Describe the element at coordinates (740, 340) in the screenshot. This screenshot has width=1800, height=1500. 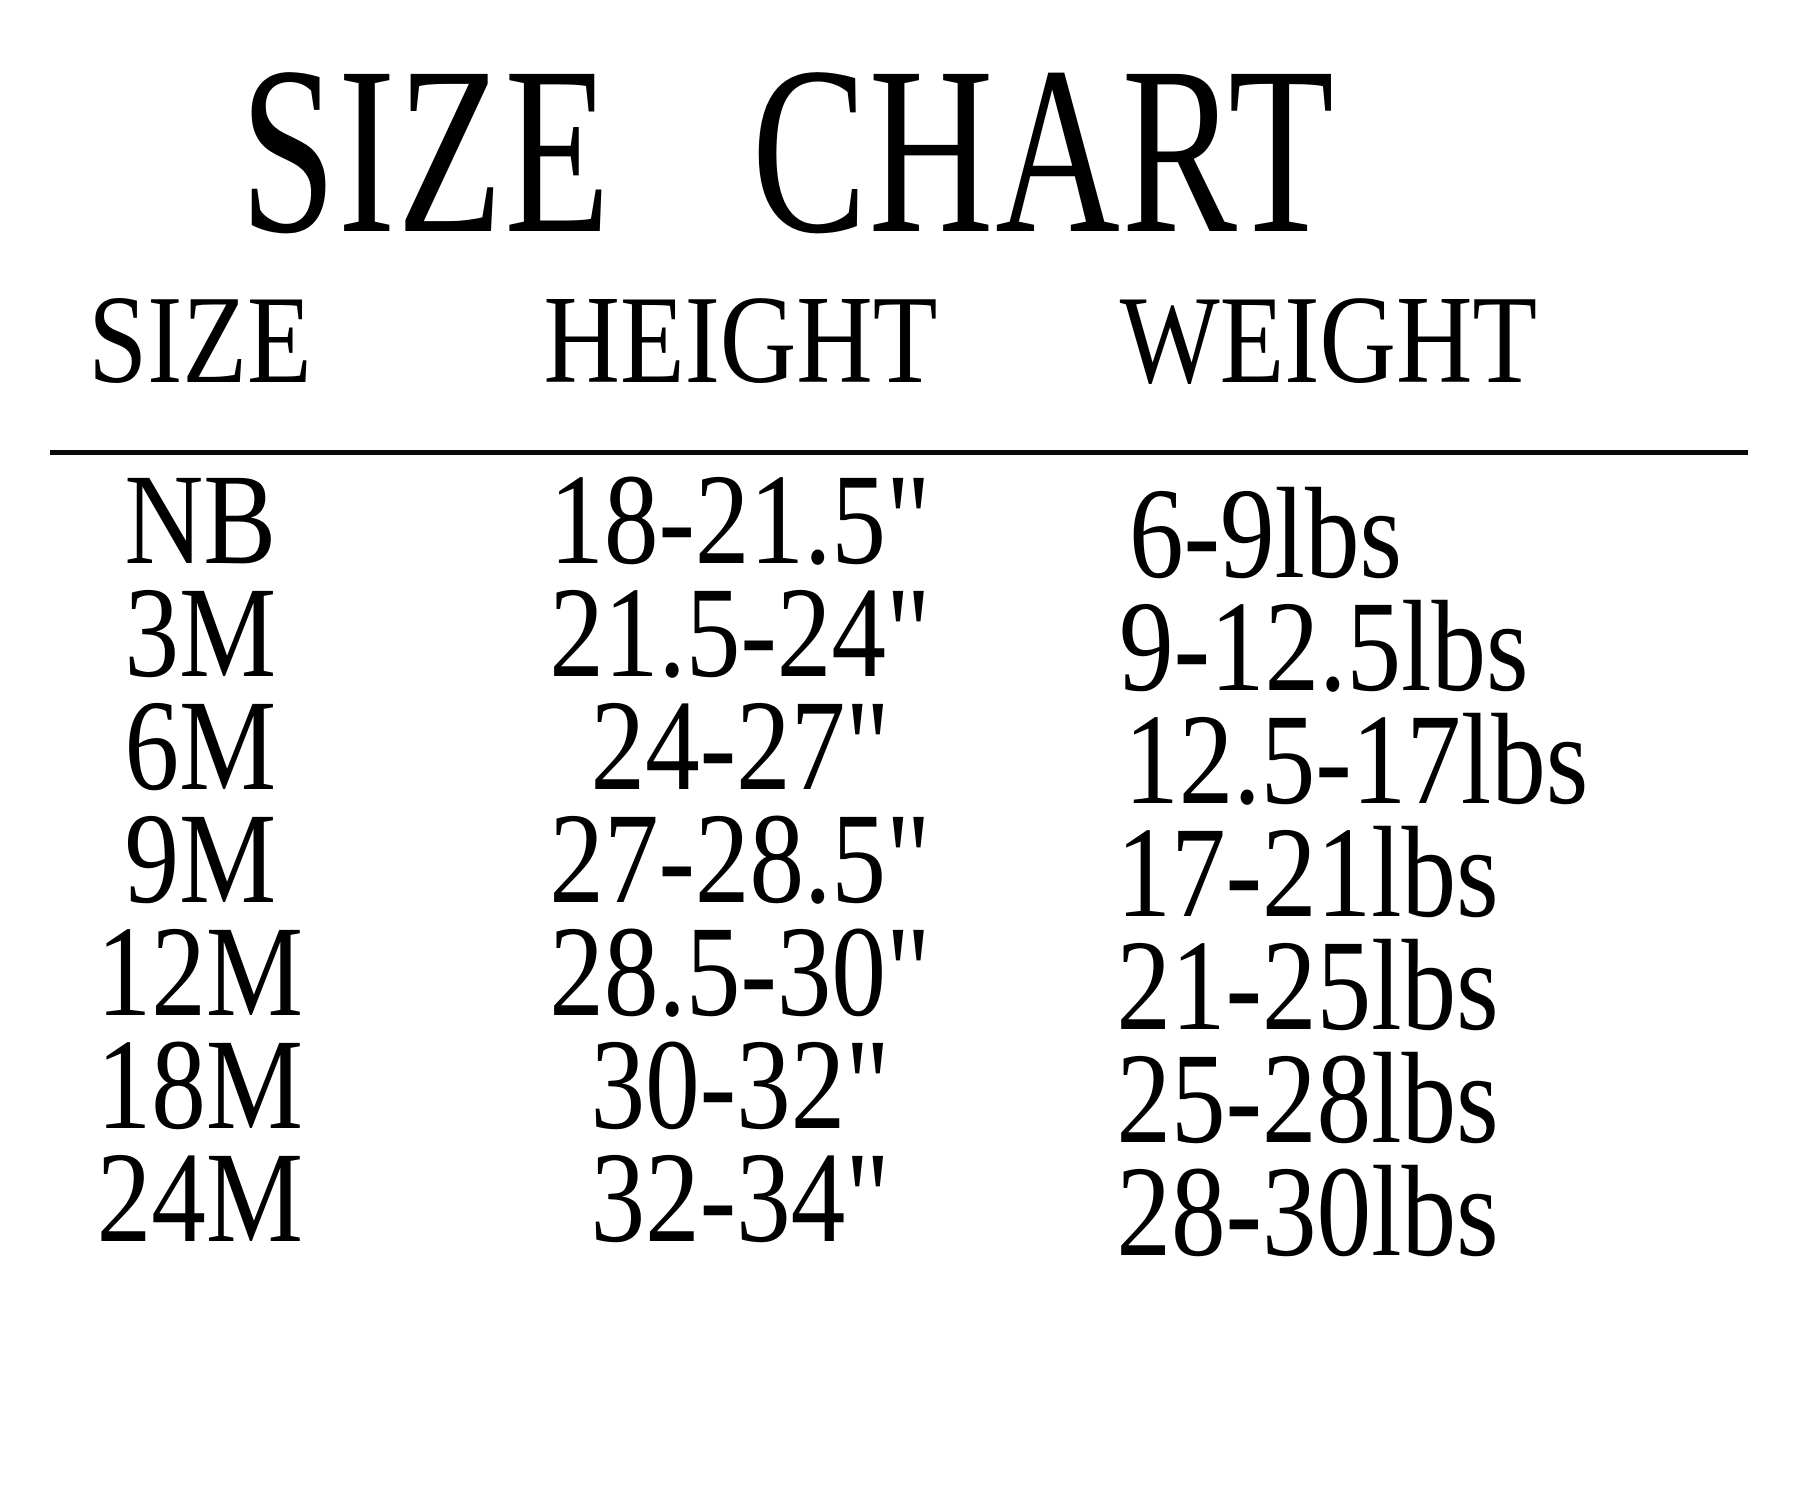
I see `column-header-height: HEIGHT` at that location.